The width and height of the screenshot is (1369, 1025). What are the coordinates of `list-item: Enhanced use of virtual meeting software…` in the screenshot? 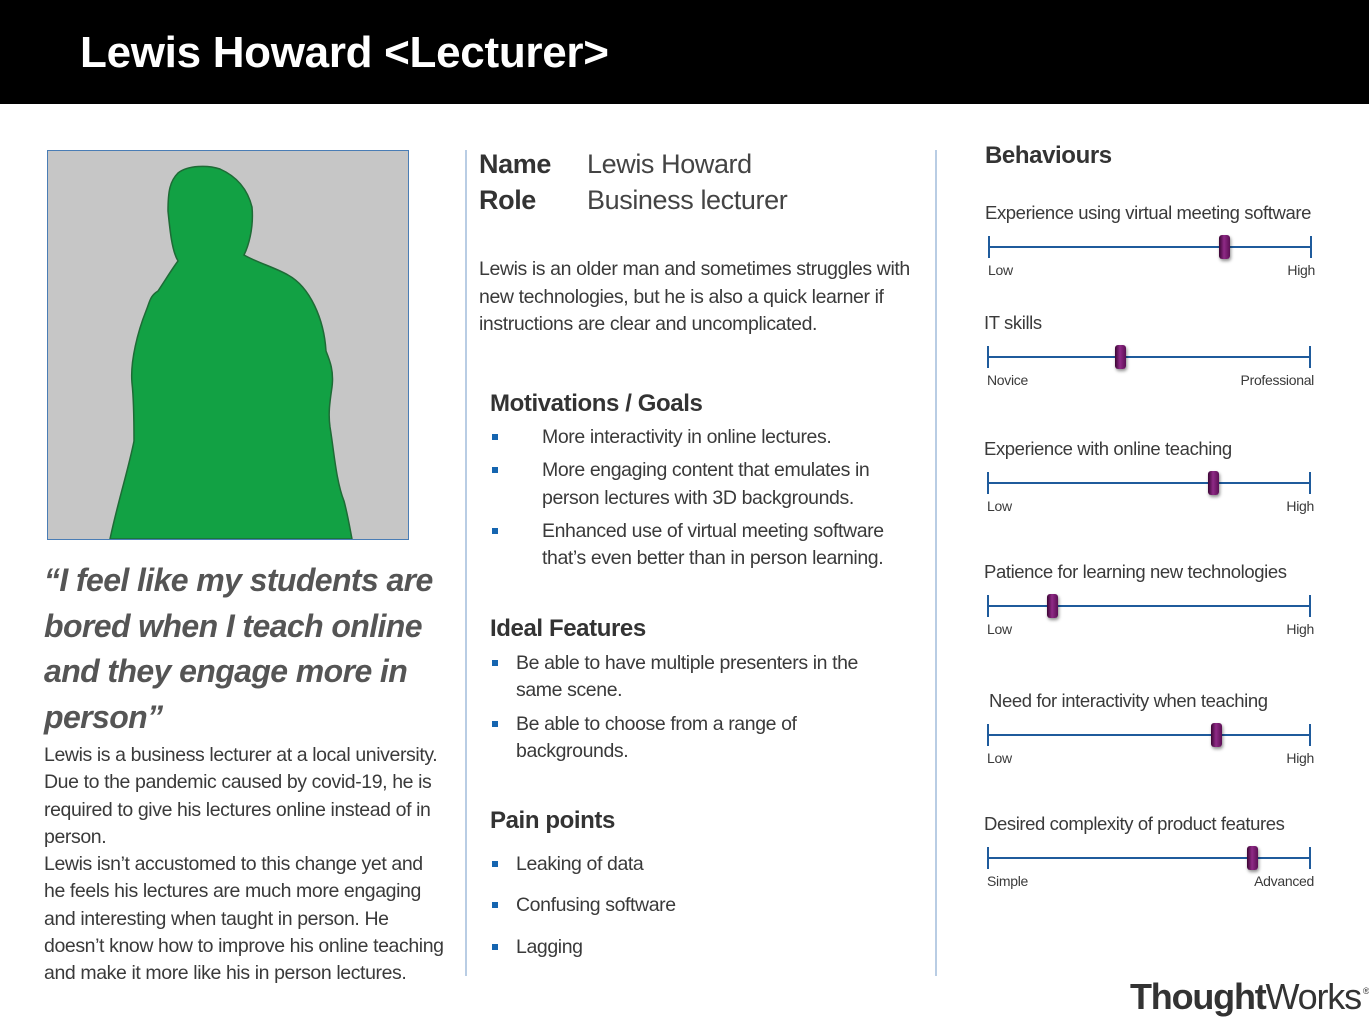 It's located at (700, 545).